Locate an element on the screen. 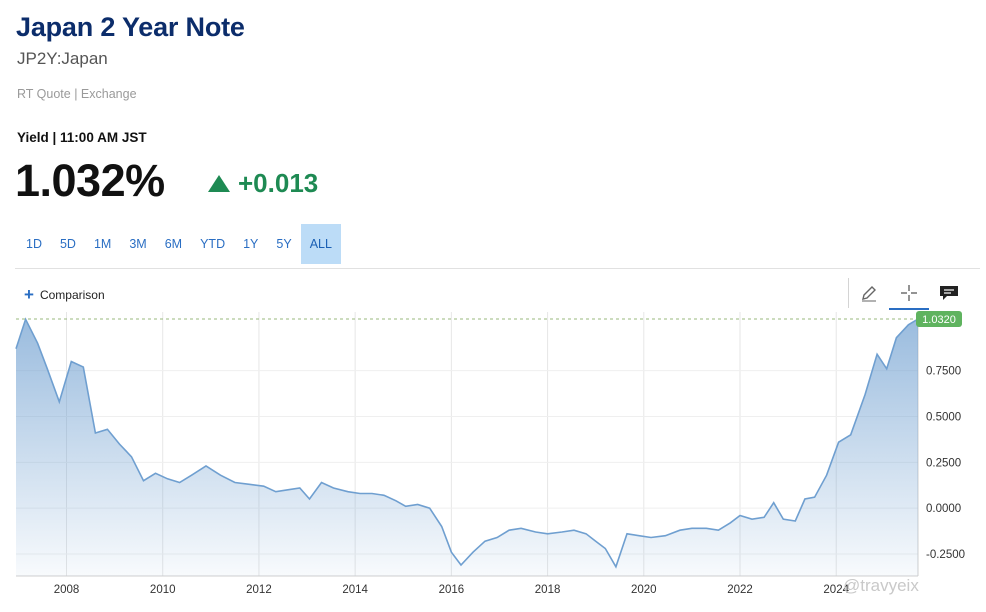 Image resolution: width=986 pixels, height=612 pixels. range-ytd: YTD is located at coordinates (213, 244).